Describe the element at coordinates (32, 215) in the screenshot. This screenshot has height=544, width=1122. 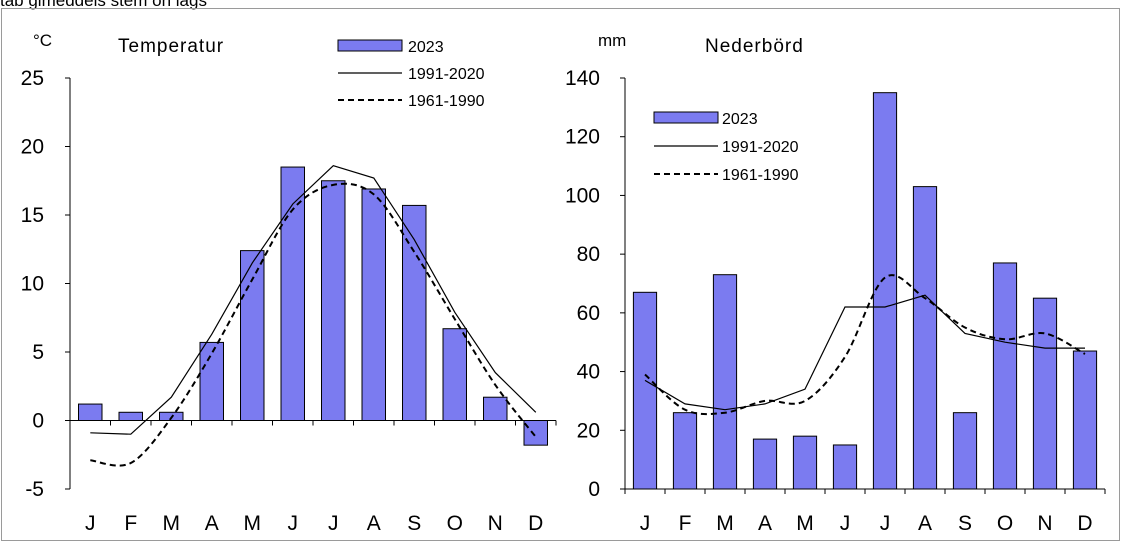
I see `y-tick-label: 15` at that location.